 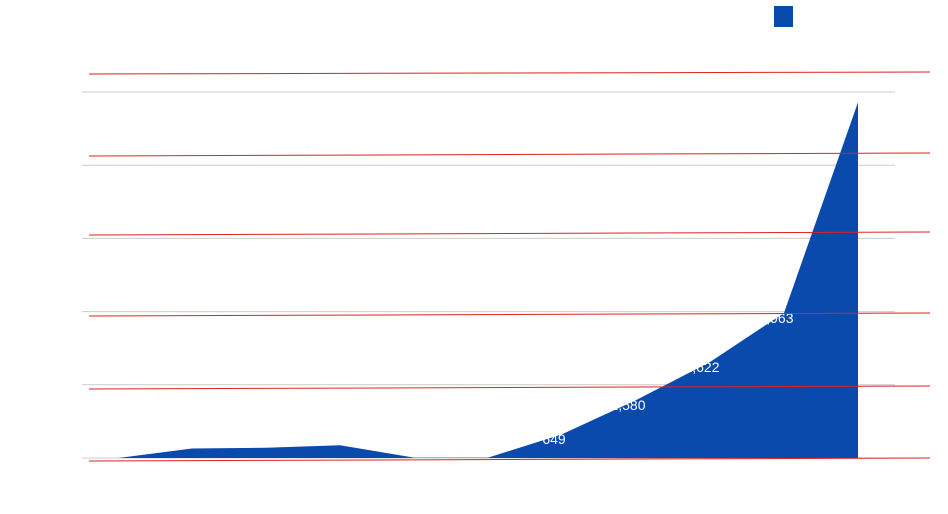 I want to click on data-label-7: 1,580, so click(x=627, y=405).